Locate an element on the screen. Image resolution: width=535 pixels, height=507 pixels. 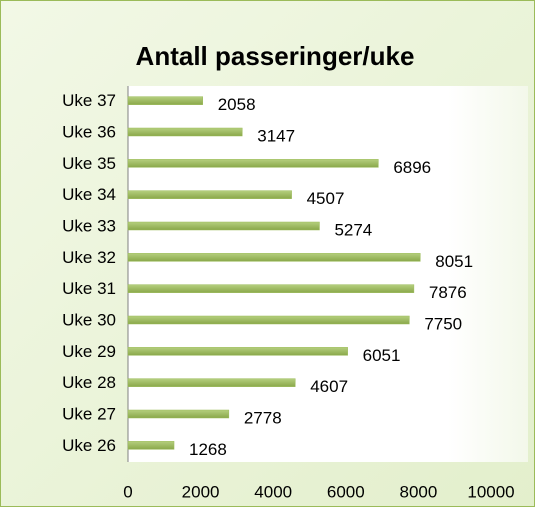
y-tick-label: Uke 29 is located at coordinates (89, 351).